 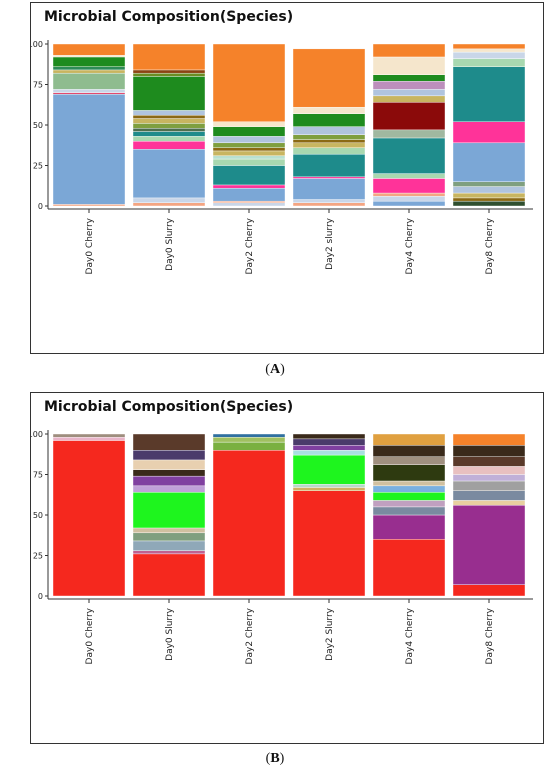 What do you see at coordinates (330, 634) in the screenshot?
I see `x-tick-label: Day2 Slurry` at bounding box center [330, 634].